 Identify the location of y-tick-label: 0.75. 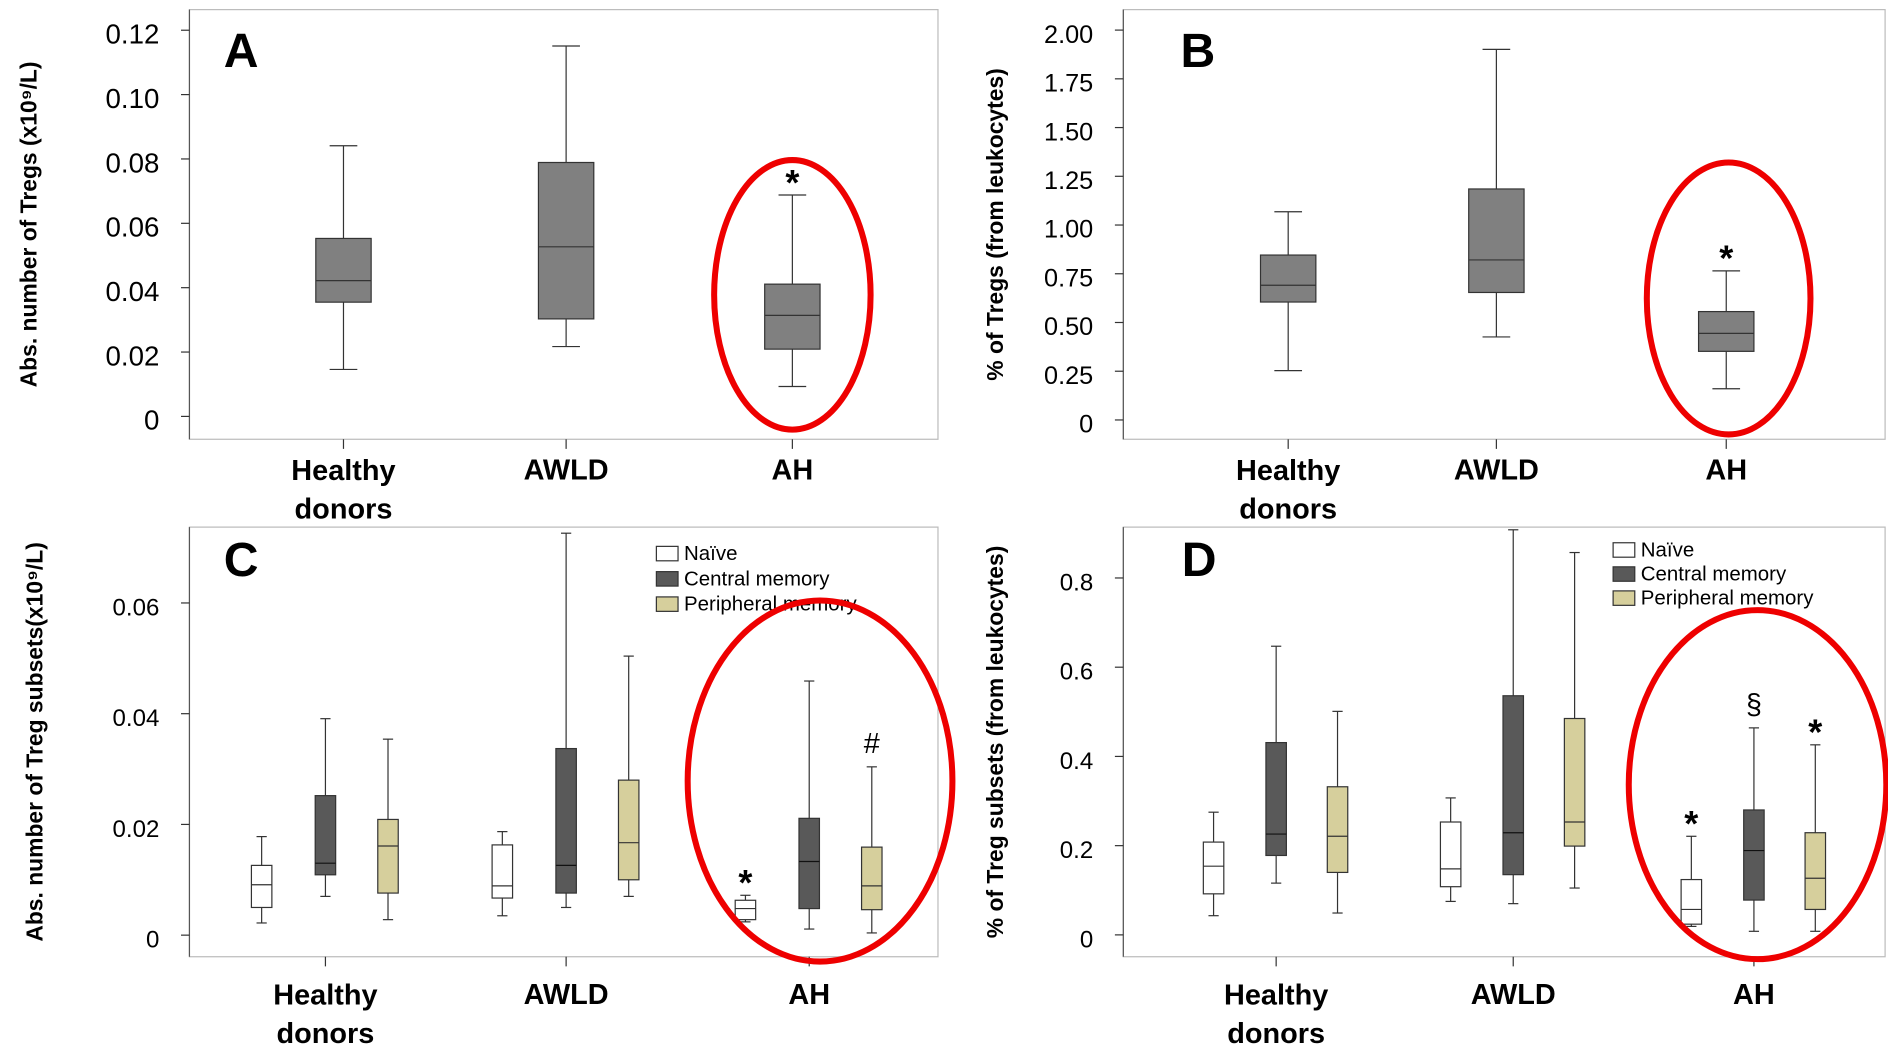
(1068, 278).